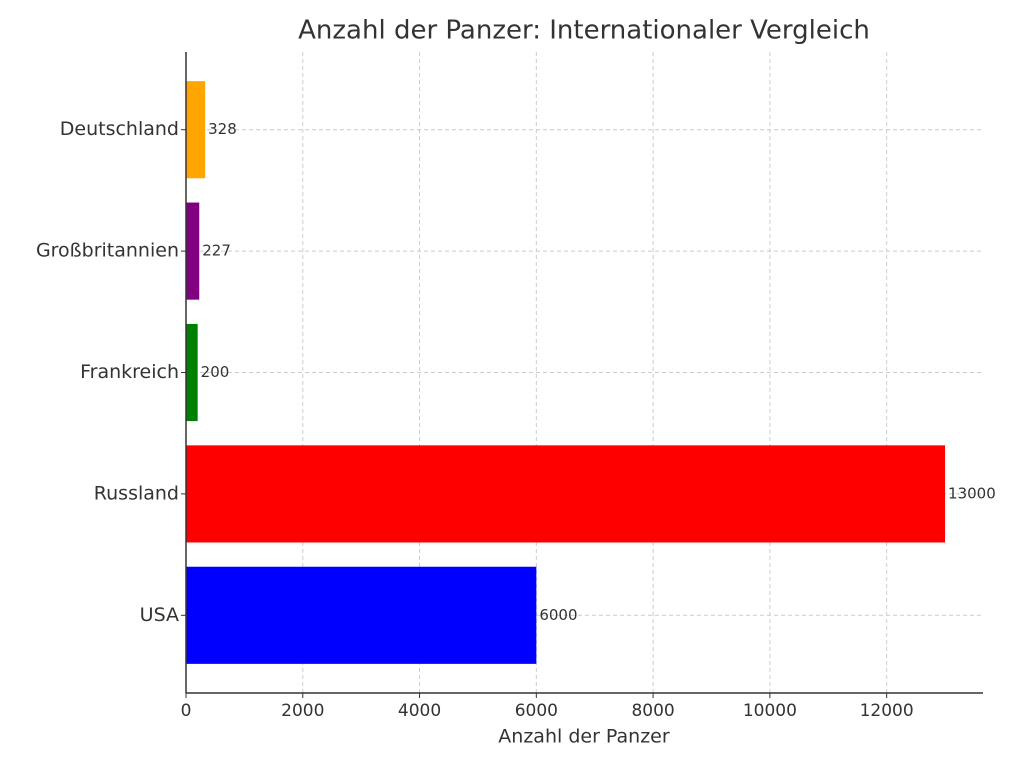 This screenshot has width=1024, height=768. I want to click on y-tick-label: Großbritannien, so click(107, 251).